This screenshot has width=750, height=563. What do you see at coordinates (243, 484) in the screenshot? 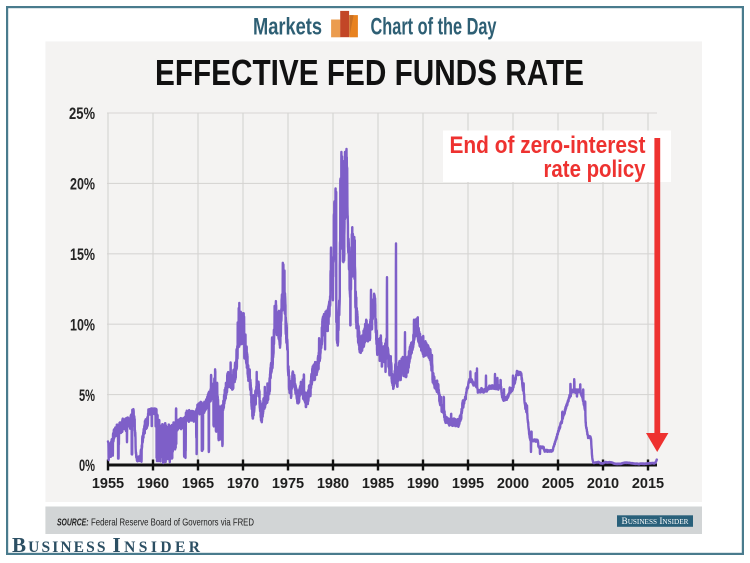
I see `svg-text: 1970` at bounding box center [243, 484].